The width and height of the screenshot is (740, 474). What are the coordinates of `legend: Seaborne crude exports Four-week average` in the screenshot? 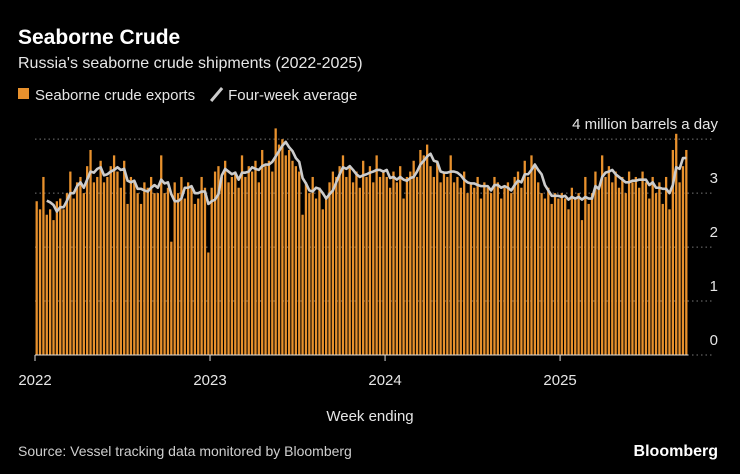 It's located at (187, 95).